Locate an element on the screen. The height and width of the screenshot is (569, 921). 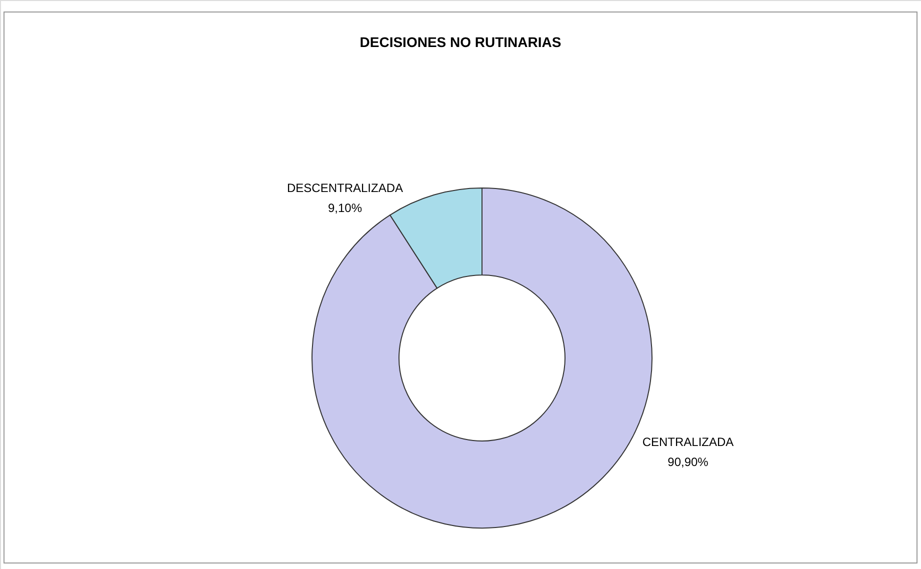
data-label: 9,10% is located at coordinates (345, 208).